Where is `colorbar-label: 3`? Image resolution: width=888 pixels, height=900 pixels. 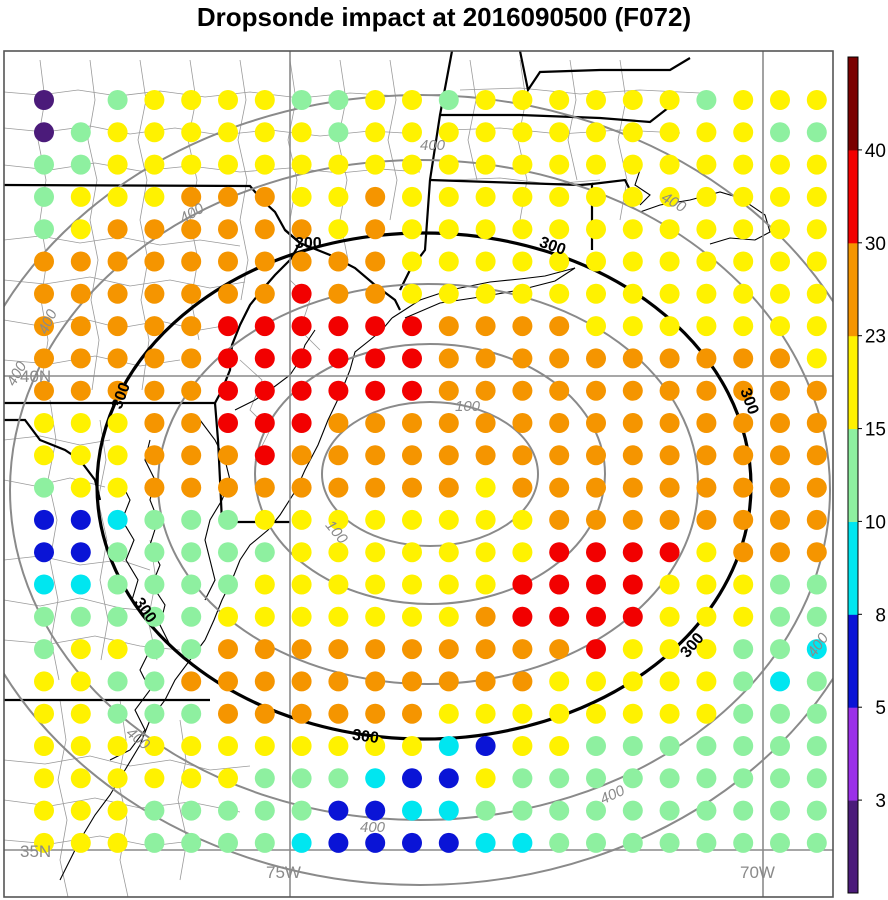
colorbar-label: 3 is located at coordinates (880, 801).